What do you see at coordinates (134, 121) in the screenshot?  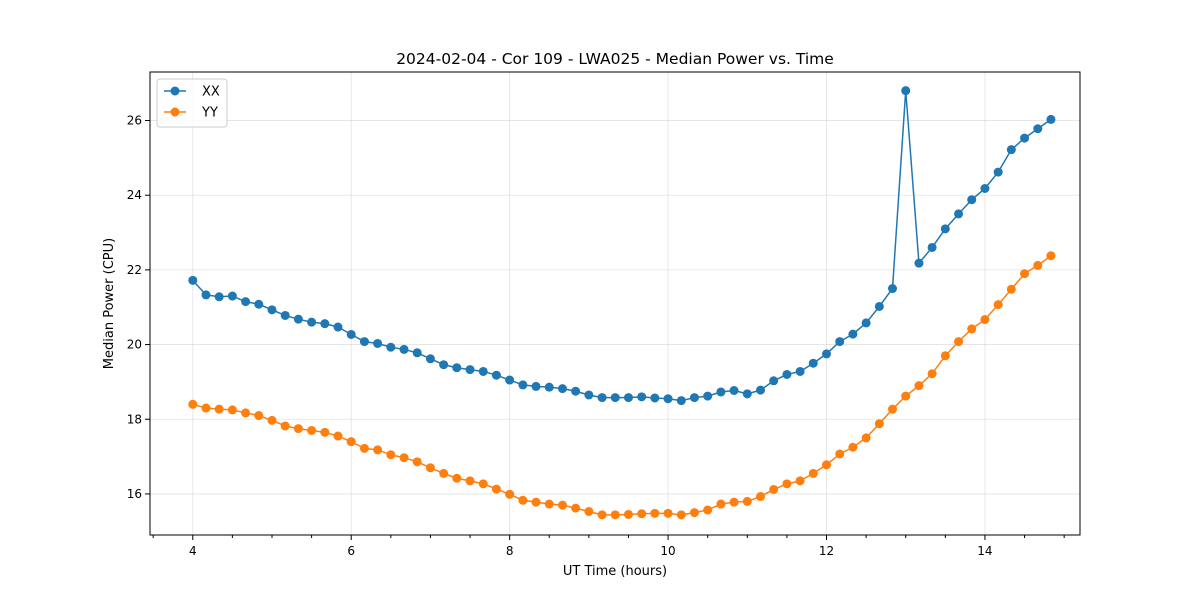 I see `y-tick-label: 26` at bounding box center [134, 121].